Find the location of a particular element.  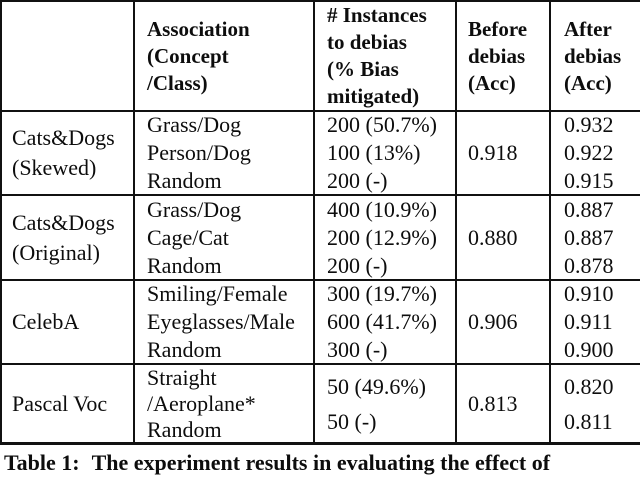

association-value: /Aeroplane* is located at coordinates (201, 403).